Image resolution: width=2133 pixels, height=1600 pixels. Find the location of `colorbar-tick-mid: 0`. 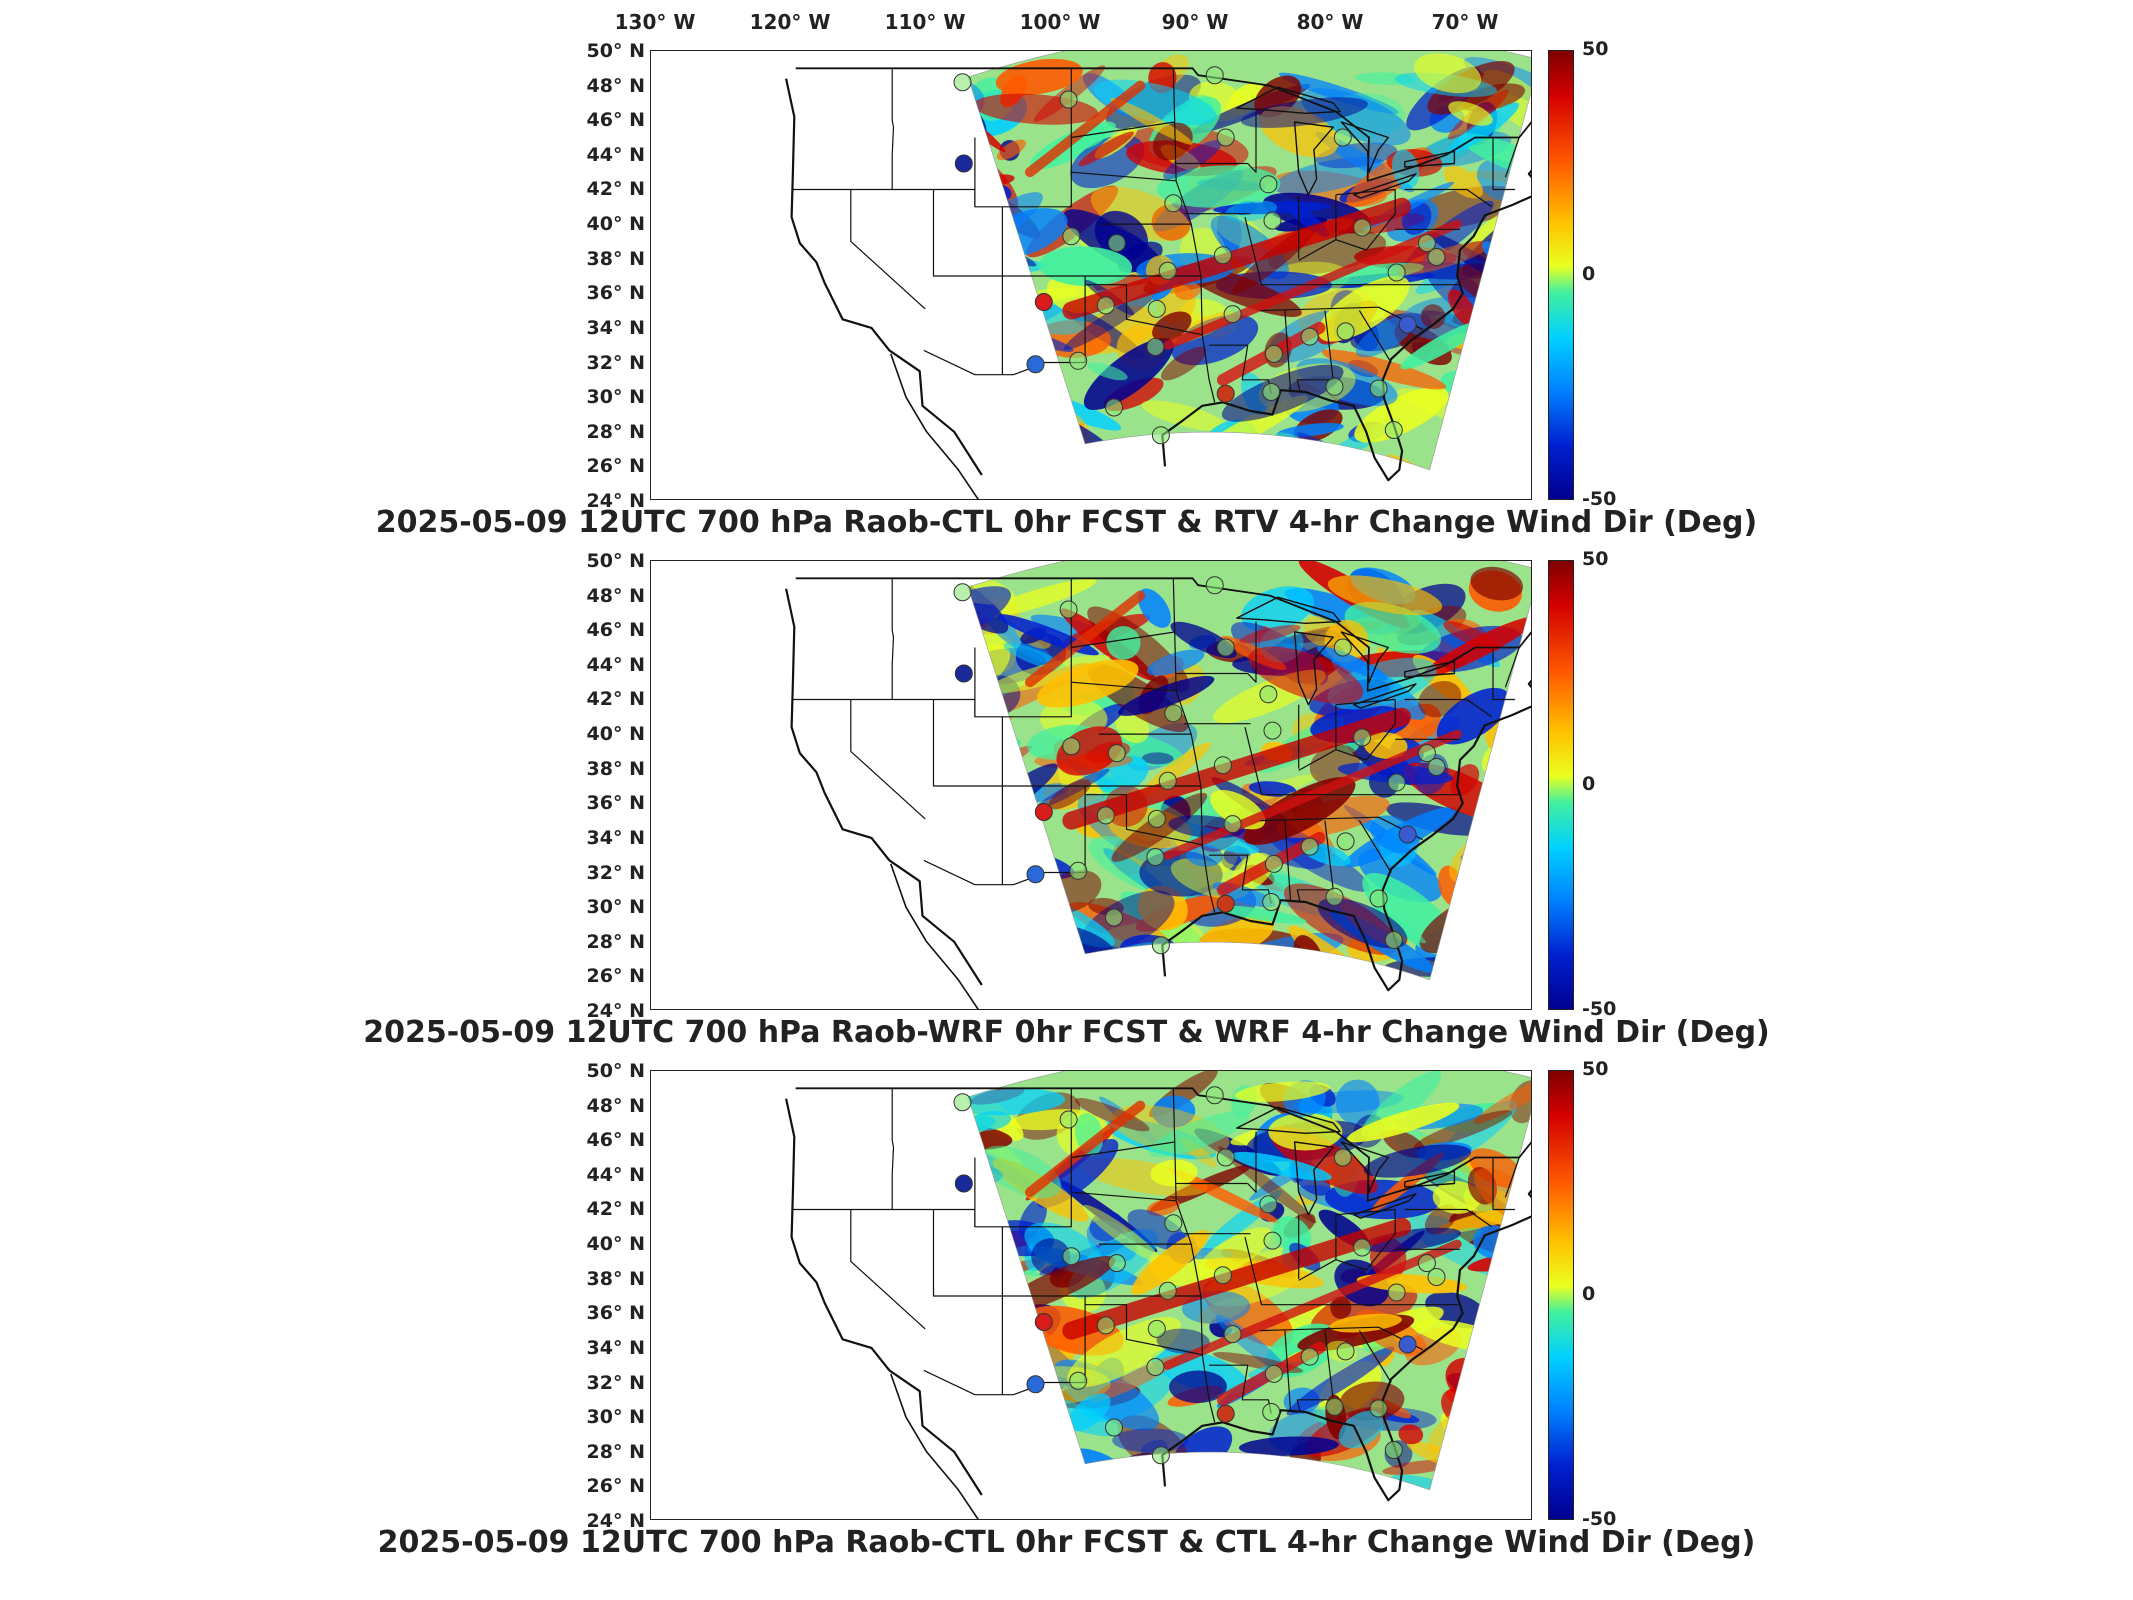

colorbar-tick-mid: 0 is located at coordinates (1589, 784).